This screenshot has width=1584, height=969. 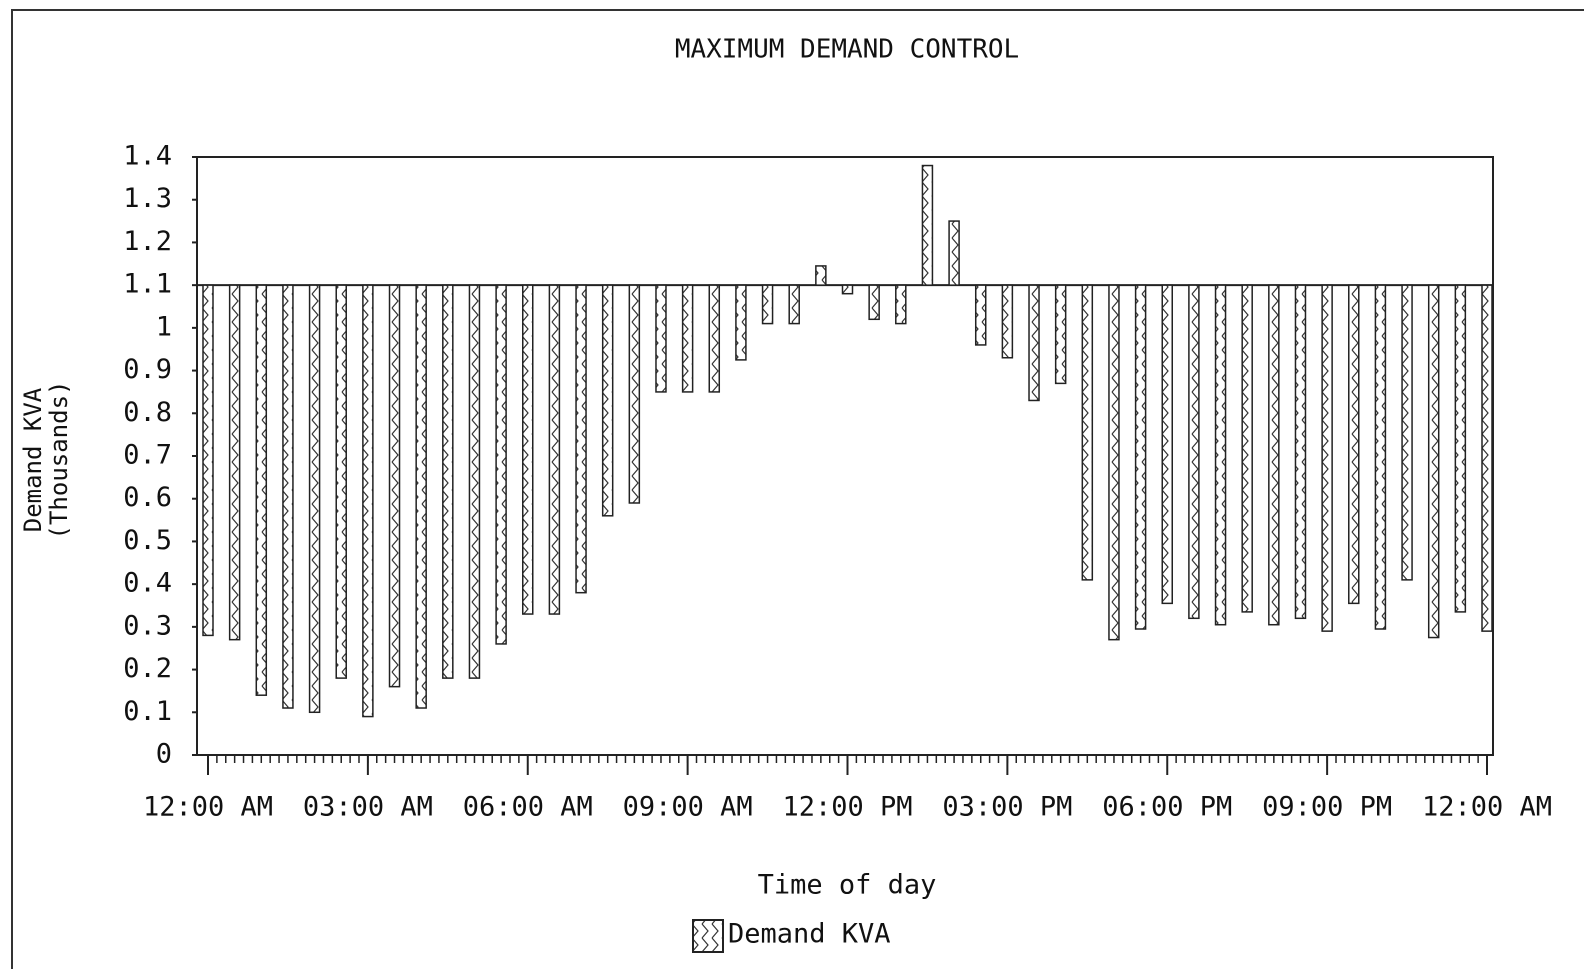 What do you see at coordinates (847, 885) in the screenshot?
I see `x-axis-label: Time of day` at bounding box center [847, 885].